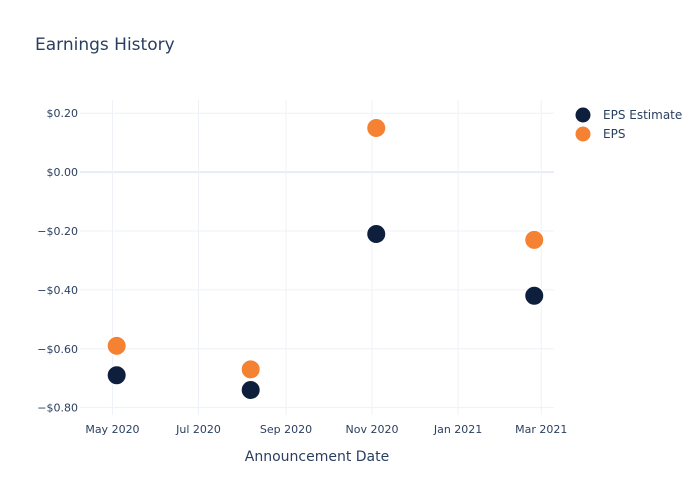 Image resolution: width=700 pixels, height=504 pixels. I want to click on x-tick-label: Nov 2020, so click(372, 429).